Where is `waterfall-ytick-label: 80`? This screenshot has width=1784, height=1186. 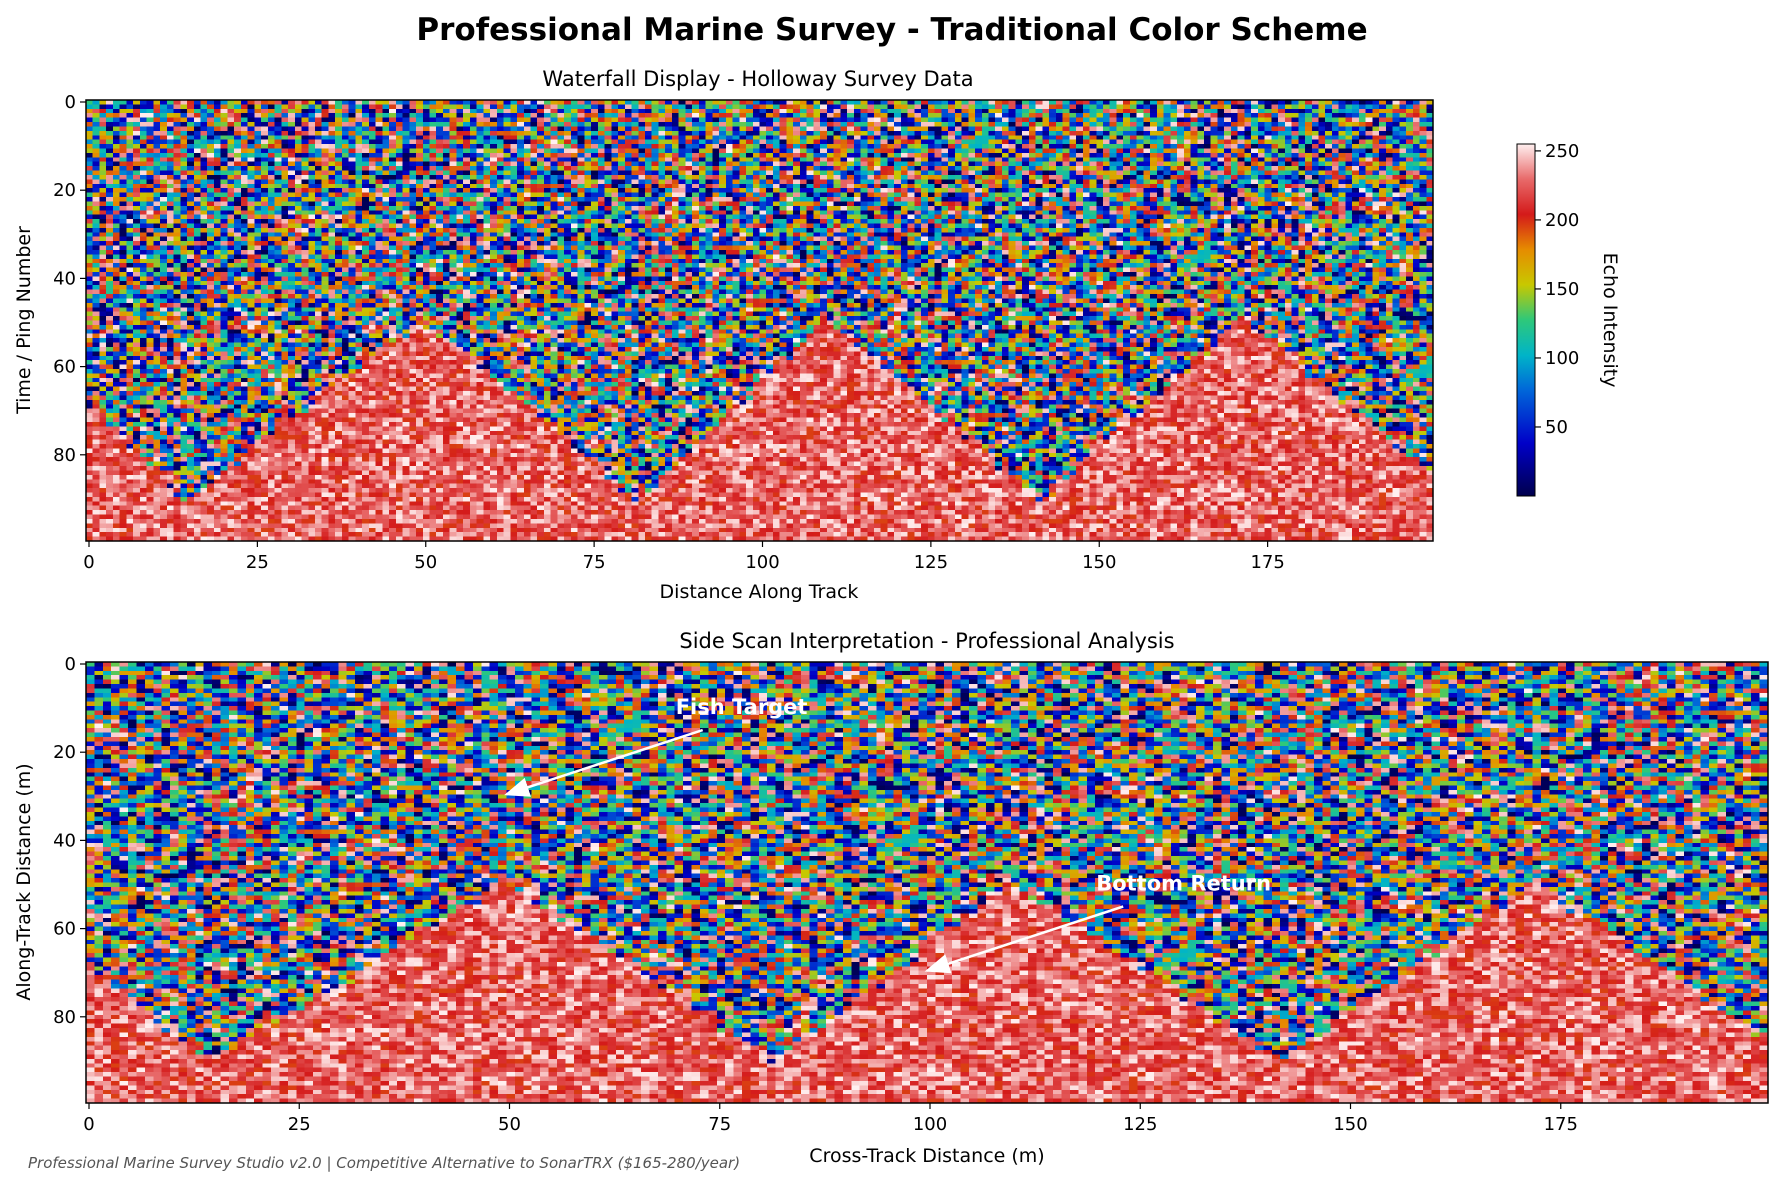 waterfall-ytick-label: 80 is located at coordinates (64, 455).